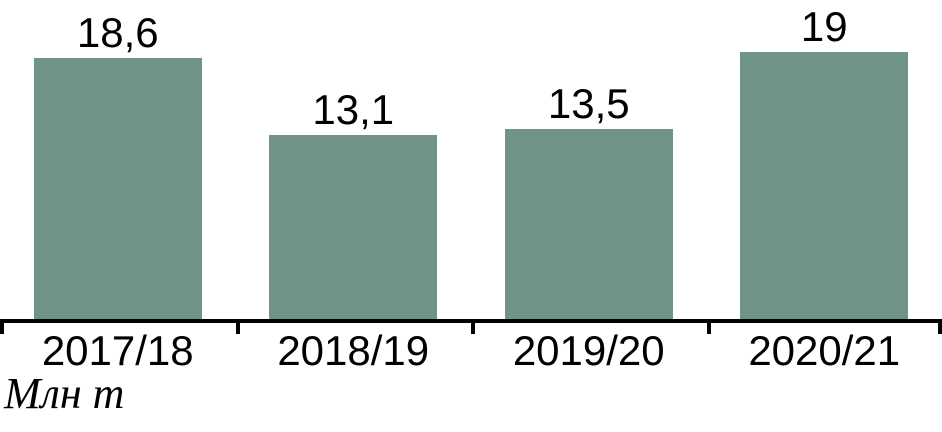  I want to click on bar-value-label: 13,5, so click(588, 104).